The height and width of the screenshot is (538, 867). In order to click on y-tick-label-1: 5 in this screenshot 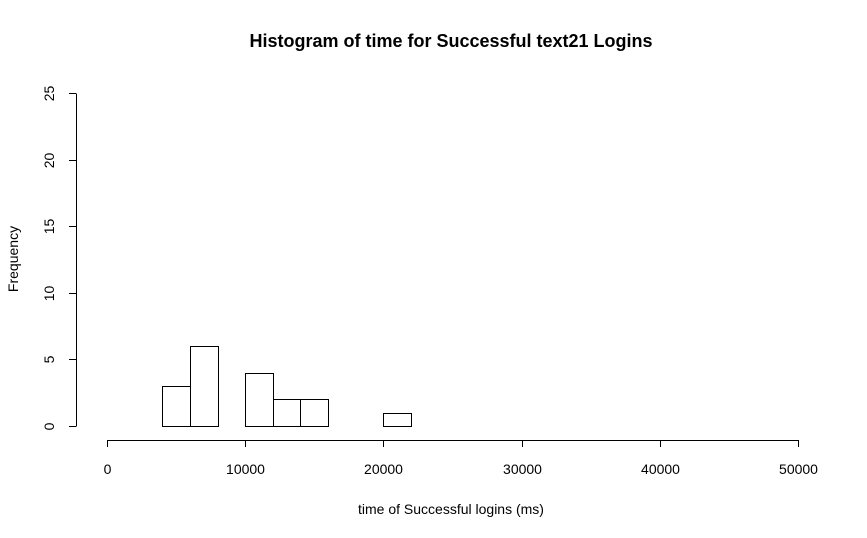, I will do `click(49, 359)`.